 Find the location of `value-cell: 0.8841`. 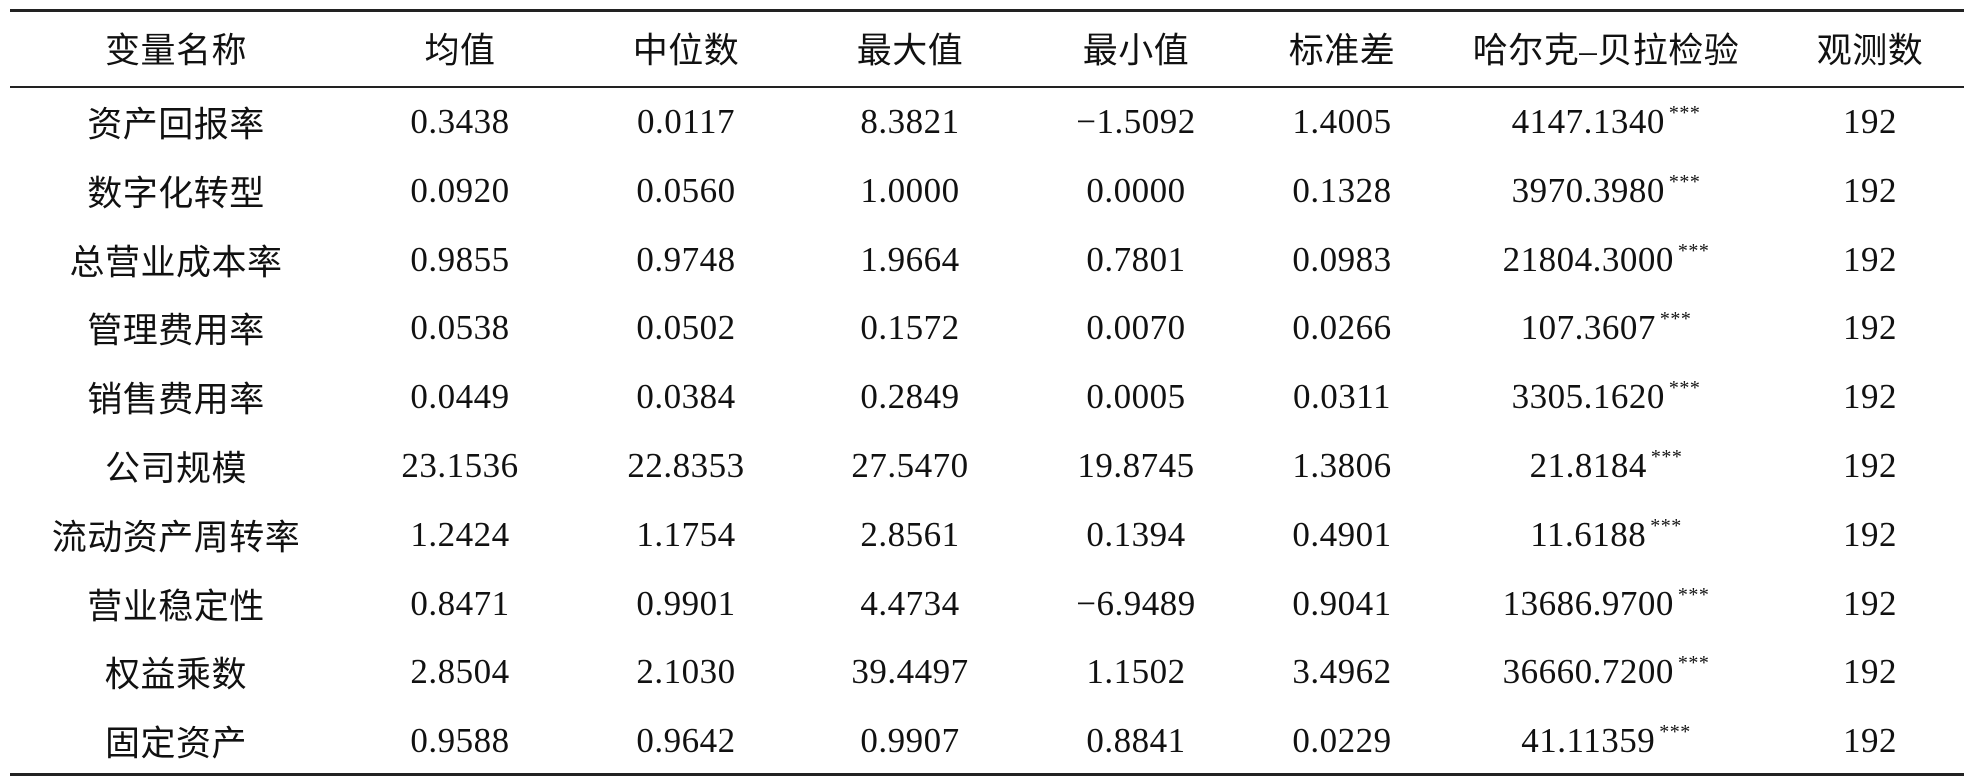

value-cell: 0.8841 is located at coordinates (1136, 741).